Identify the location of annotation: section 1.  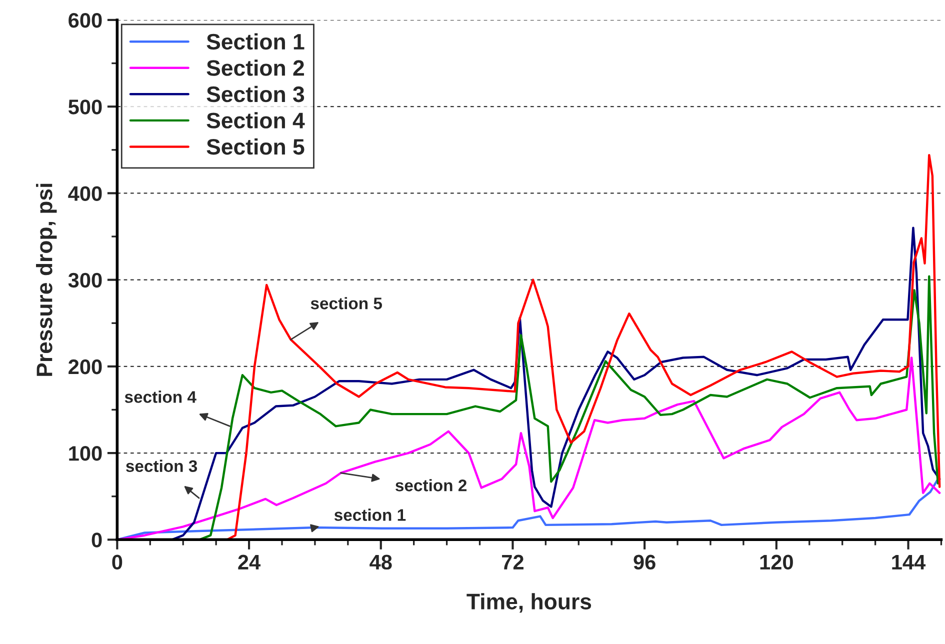
(370, 514).